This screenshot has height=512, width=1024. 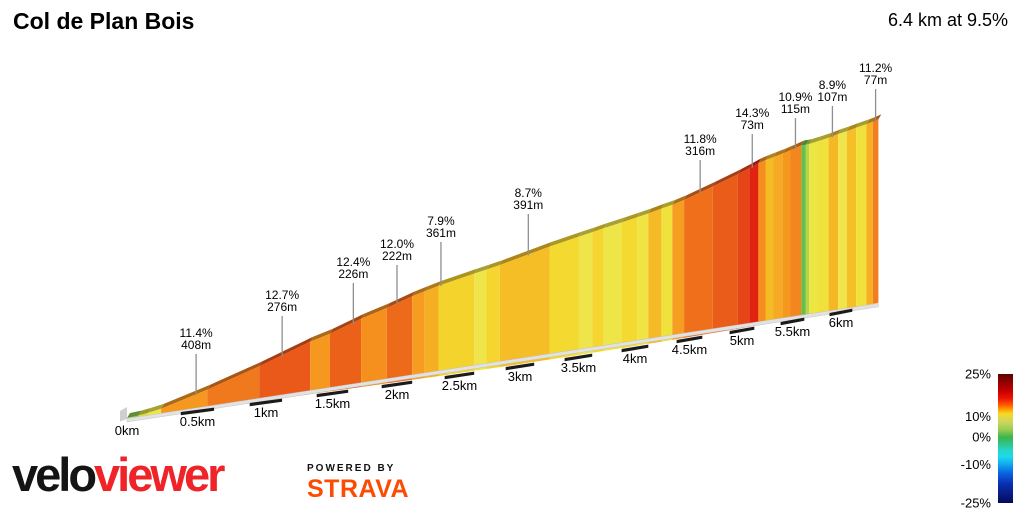 What do you see at coordinates (947, 20) in the screenshot?
I see `climb-summary: 6.4 km at 9.5%` at bounding box center [947, 20].